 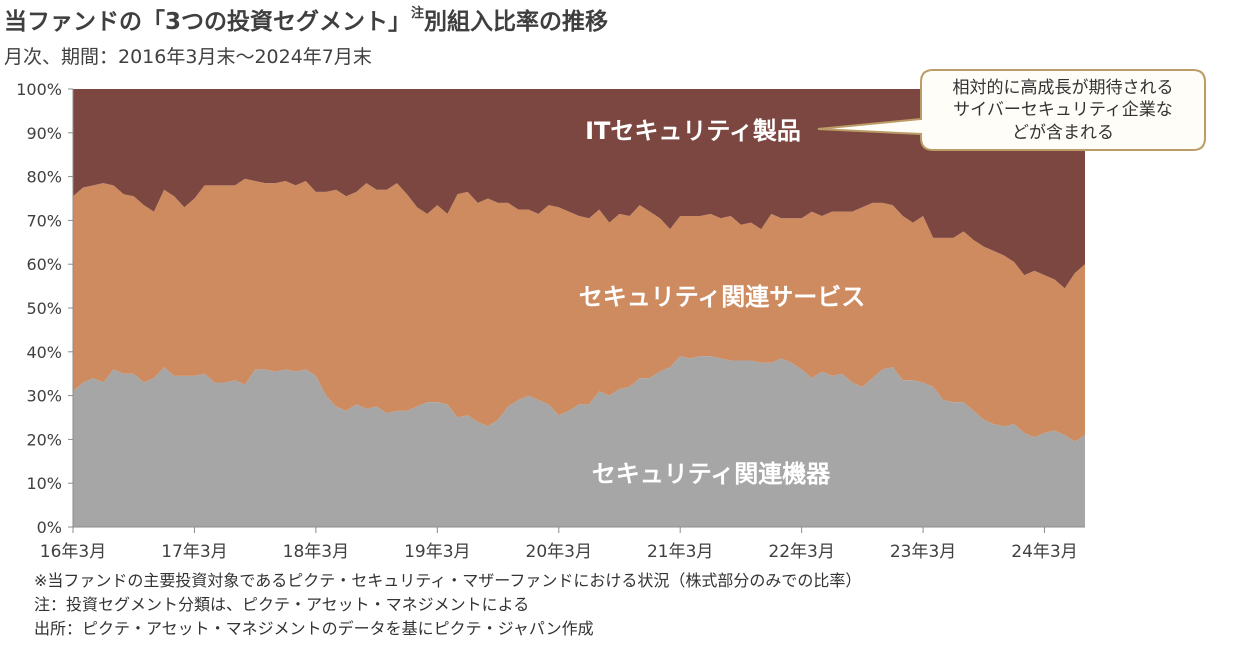 I want to click on callout-line: どが含まれる, so click(x=1063, y=133).